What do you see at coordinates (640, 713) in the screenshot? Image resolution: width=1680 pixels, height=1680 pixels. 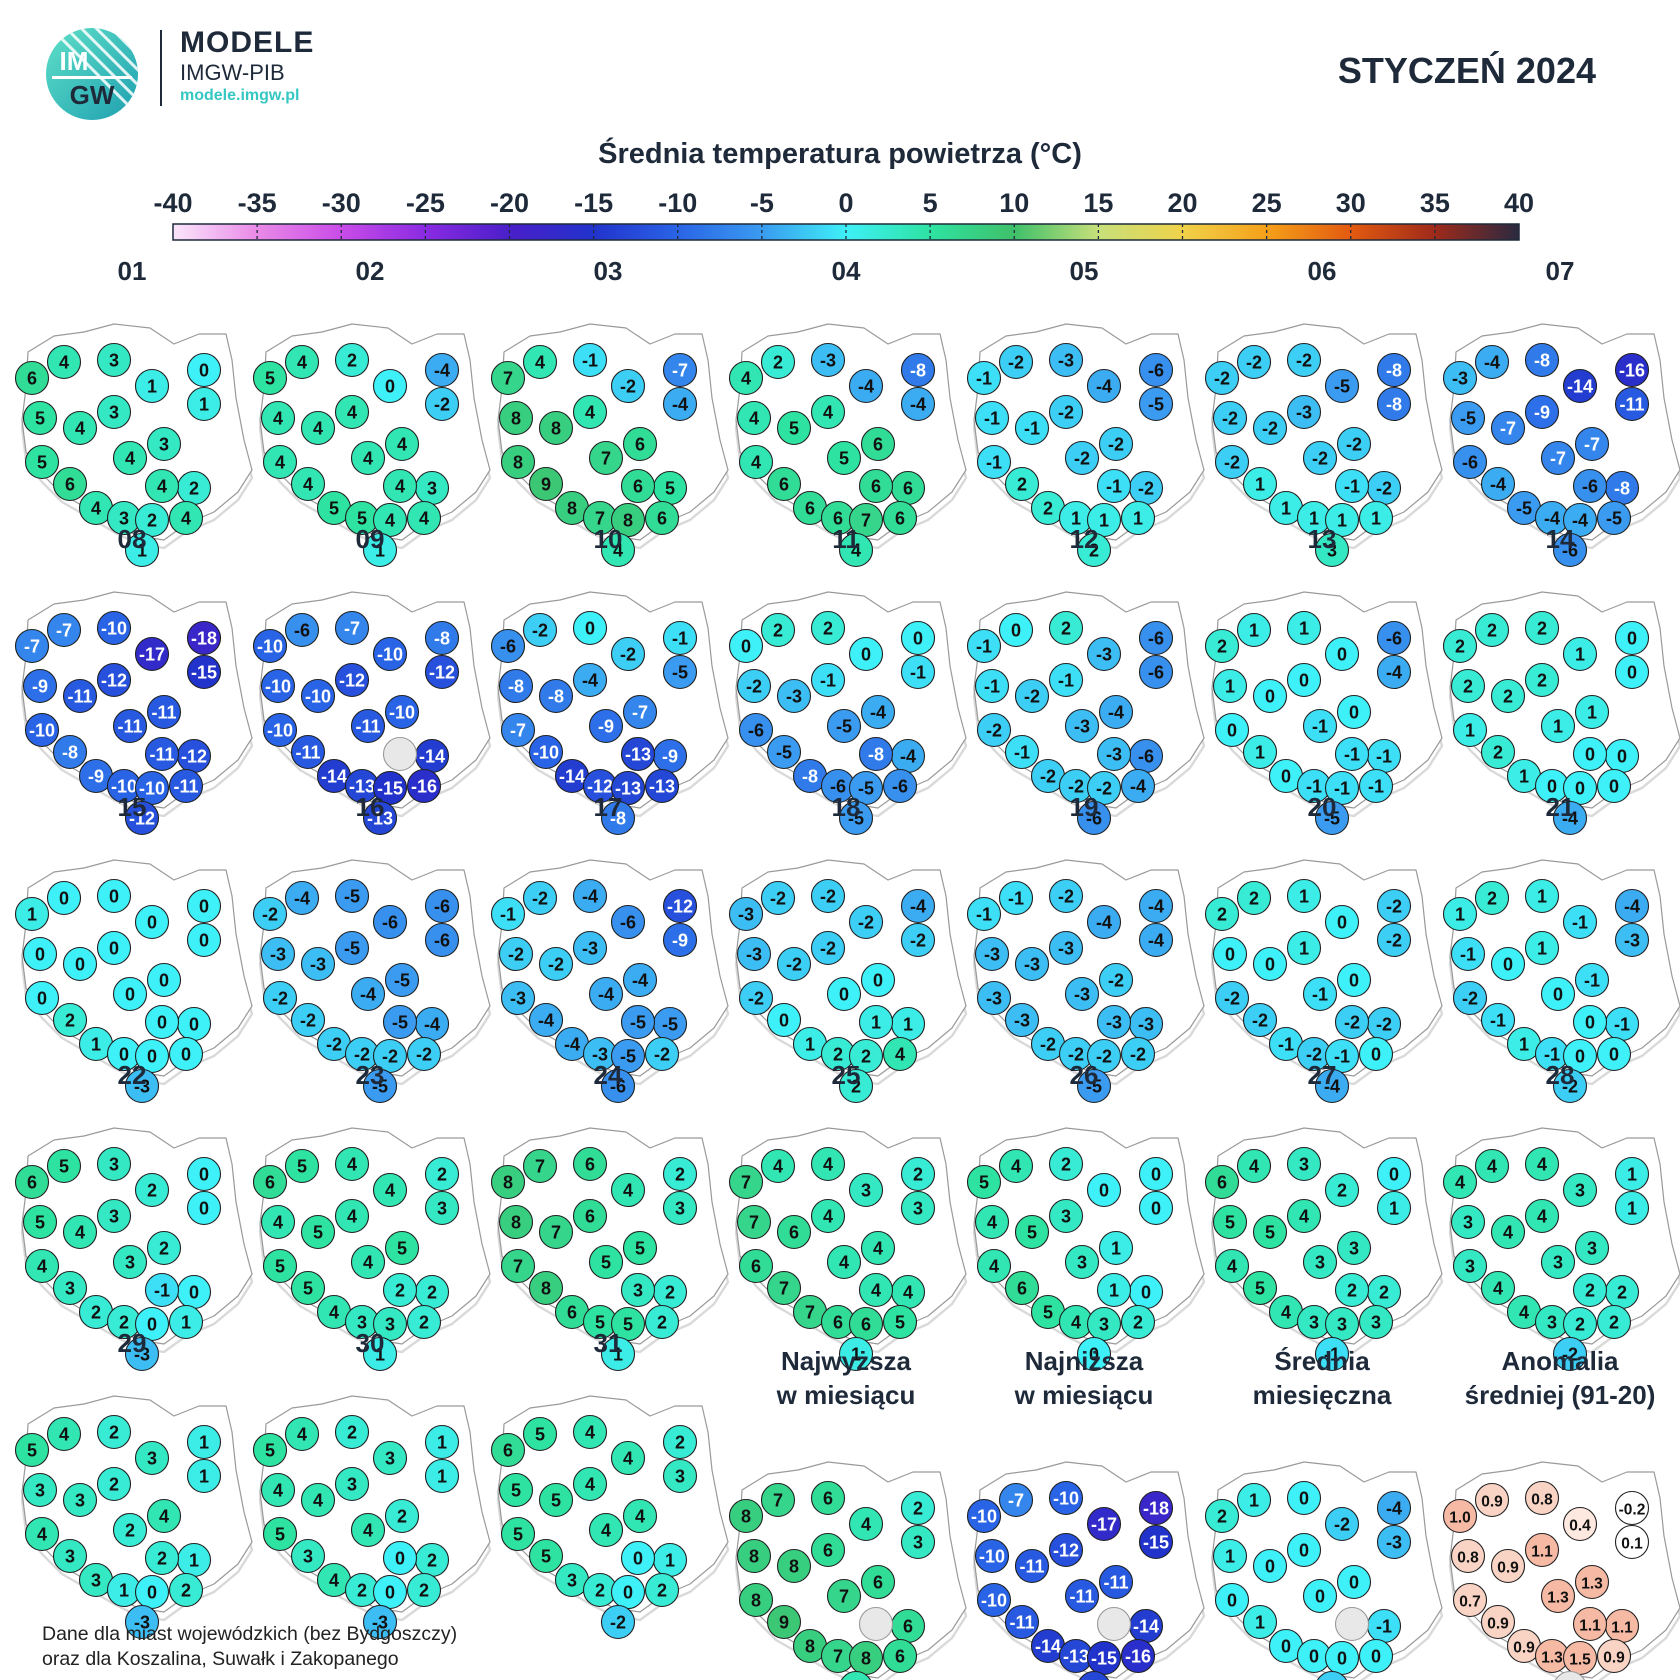 I see `station-value: -7` at bounding box center [640, 713].